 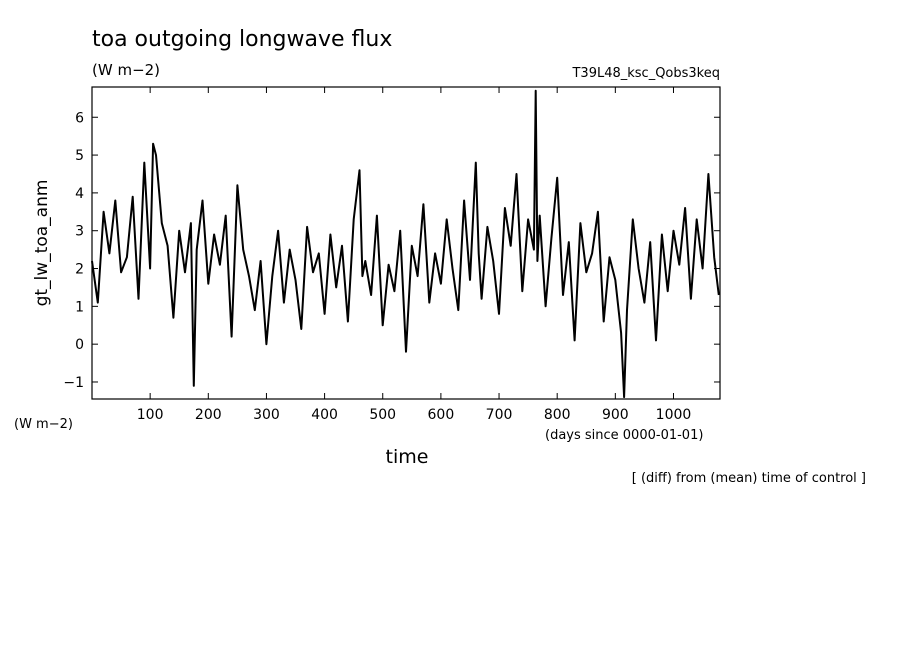 I want to click on x-tick-label: 900, so click(x=615, y=415).